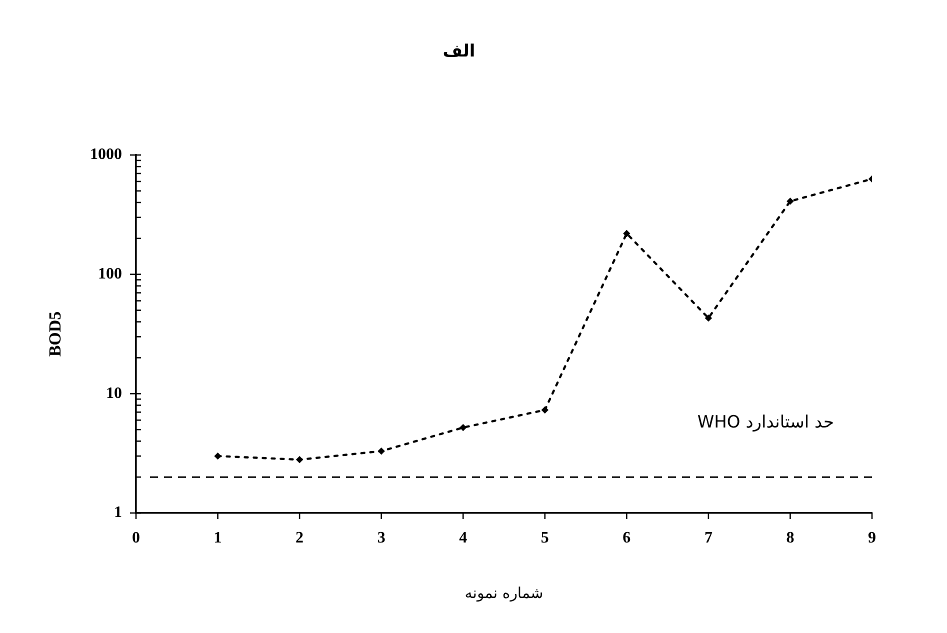  I want to click on x-tick-label: 3, so click(381, 538).